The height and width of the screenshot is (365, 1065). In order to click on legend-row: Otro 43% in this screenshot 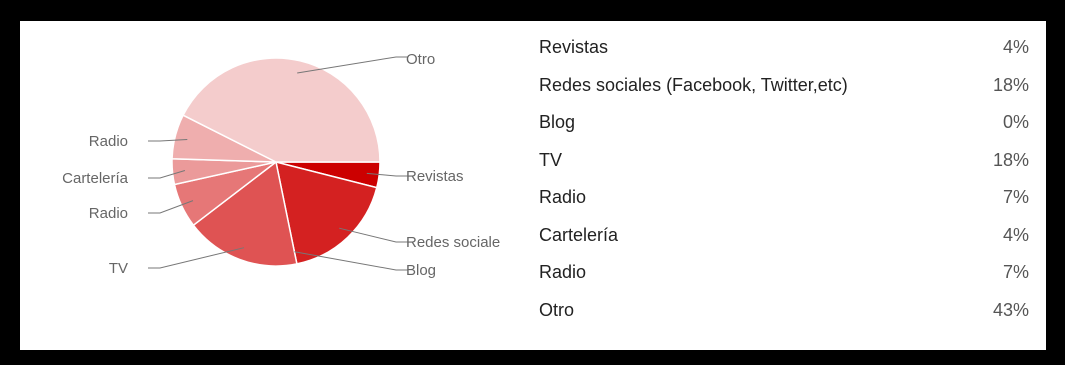, I will do `click(784, 311)`.